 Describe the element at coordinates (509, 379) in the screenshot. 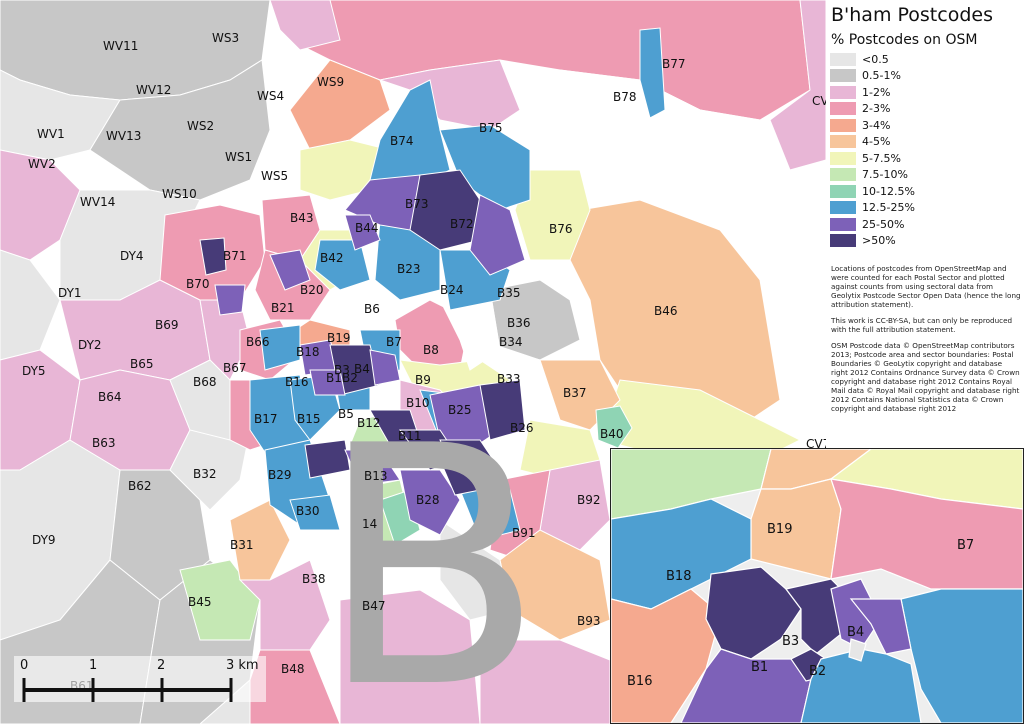

I see `district-label: B33` at that location.